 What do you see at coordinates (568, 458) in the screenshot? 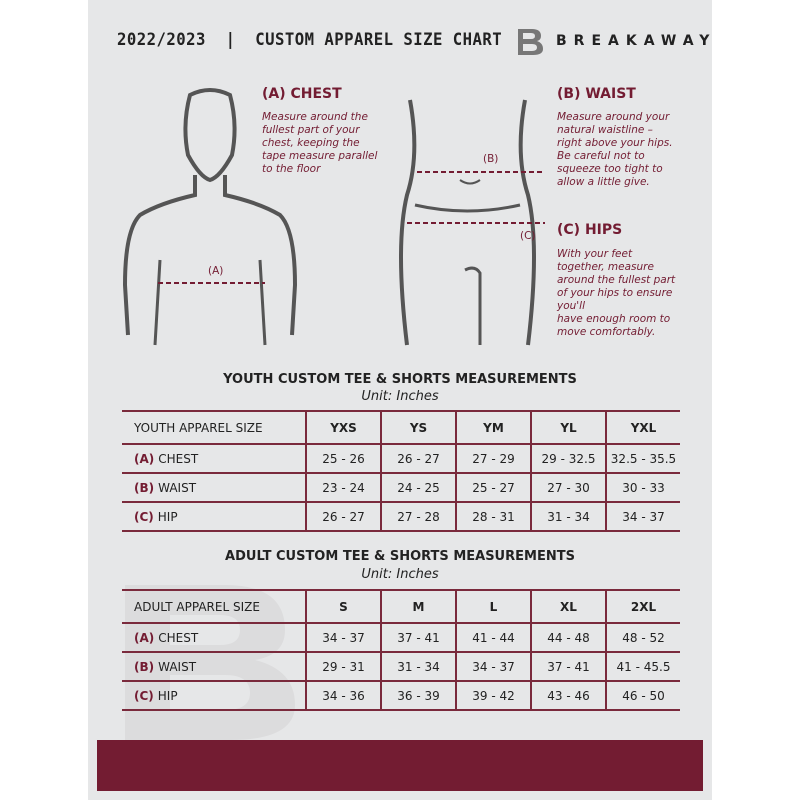
I see `measurement-value: 29 - 32.5` at bounding box center [568, 458].